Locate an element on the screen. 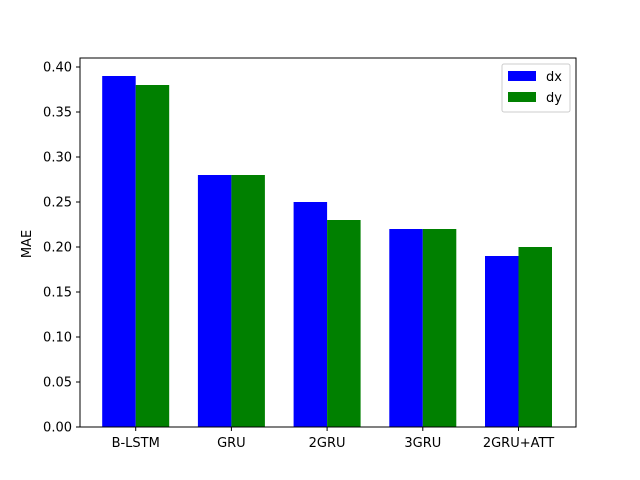 The image size is (640, 480). bar-dy-2gru-att is located at coordinates (535, 337).